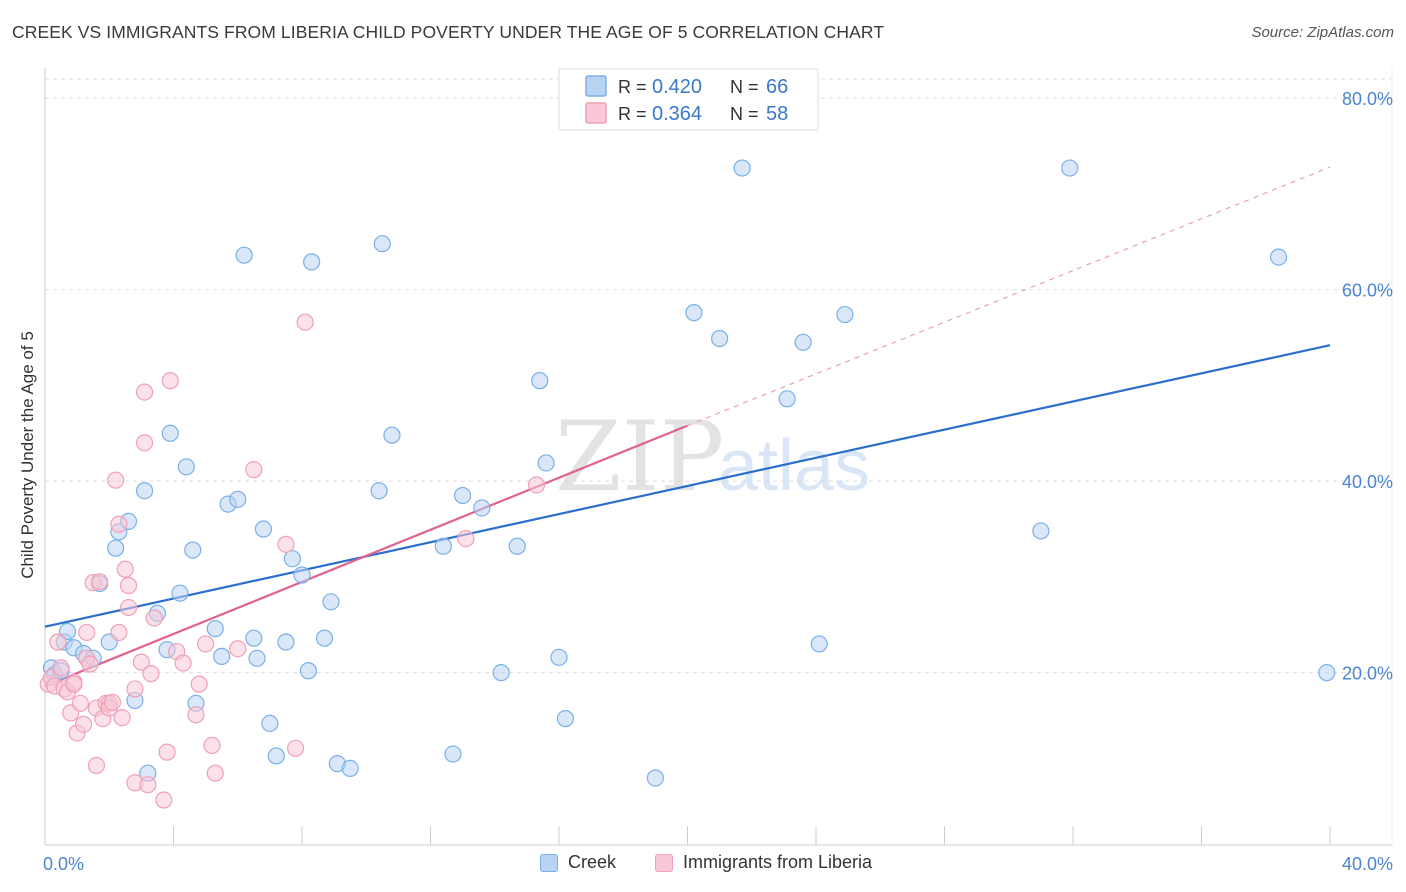  Describe the element at coordinates (777, 114) in the screenshot. I see `legend-n-value: 58` at that location.